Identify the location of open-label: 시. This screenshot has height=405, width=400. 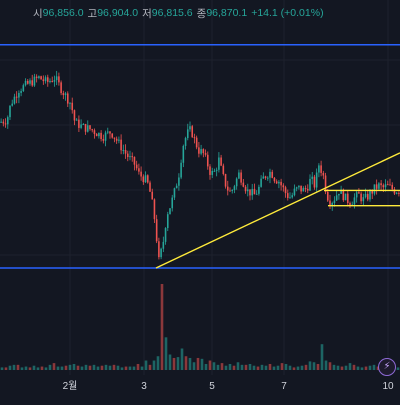
(38, 13).